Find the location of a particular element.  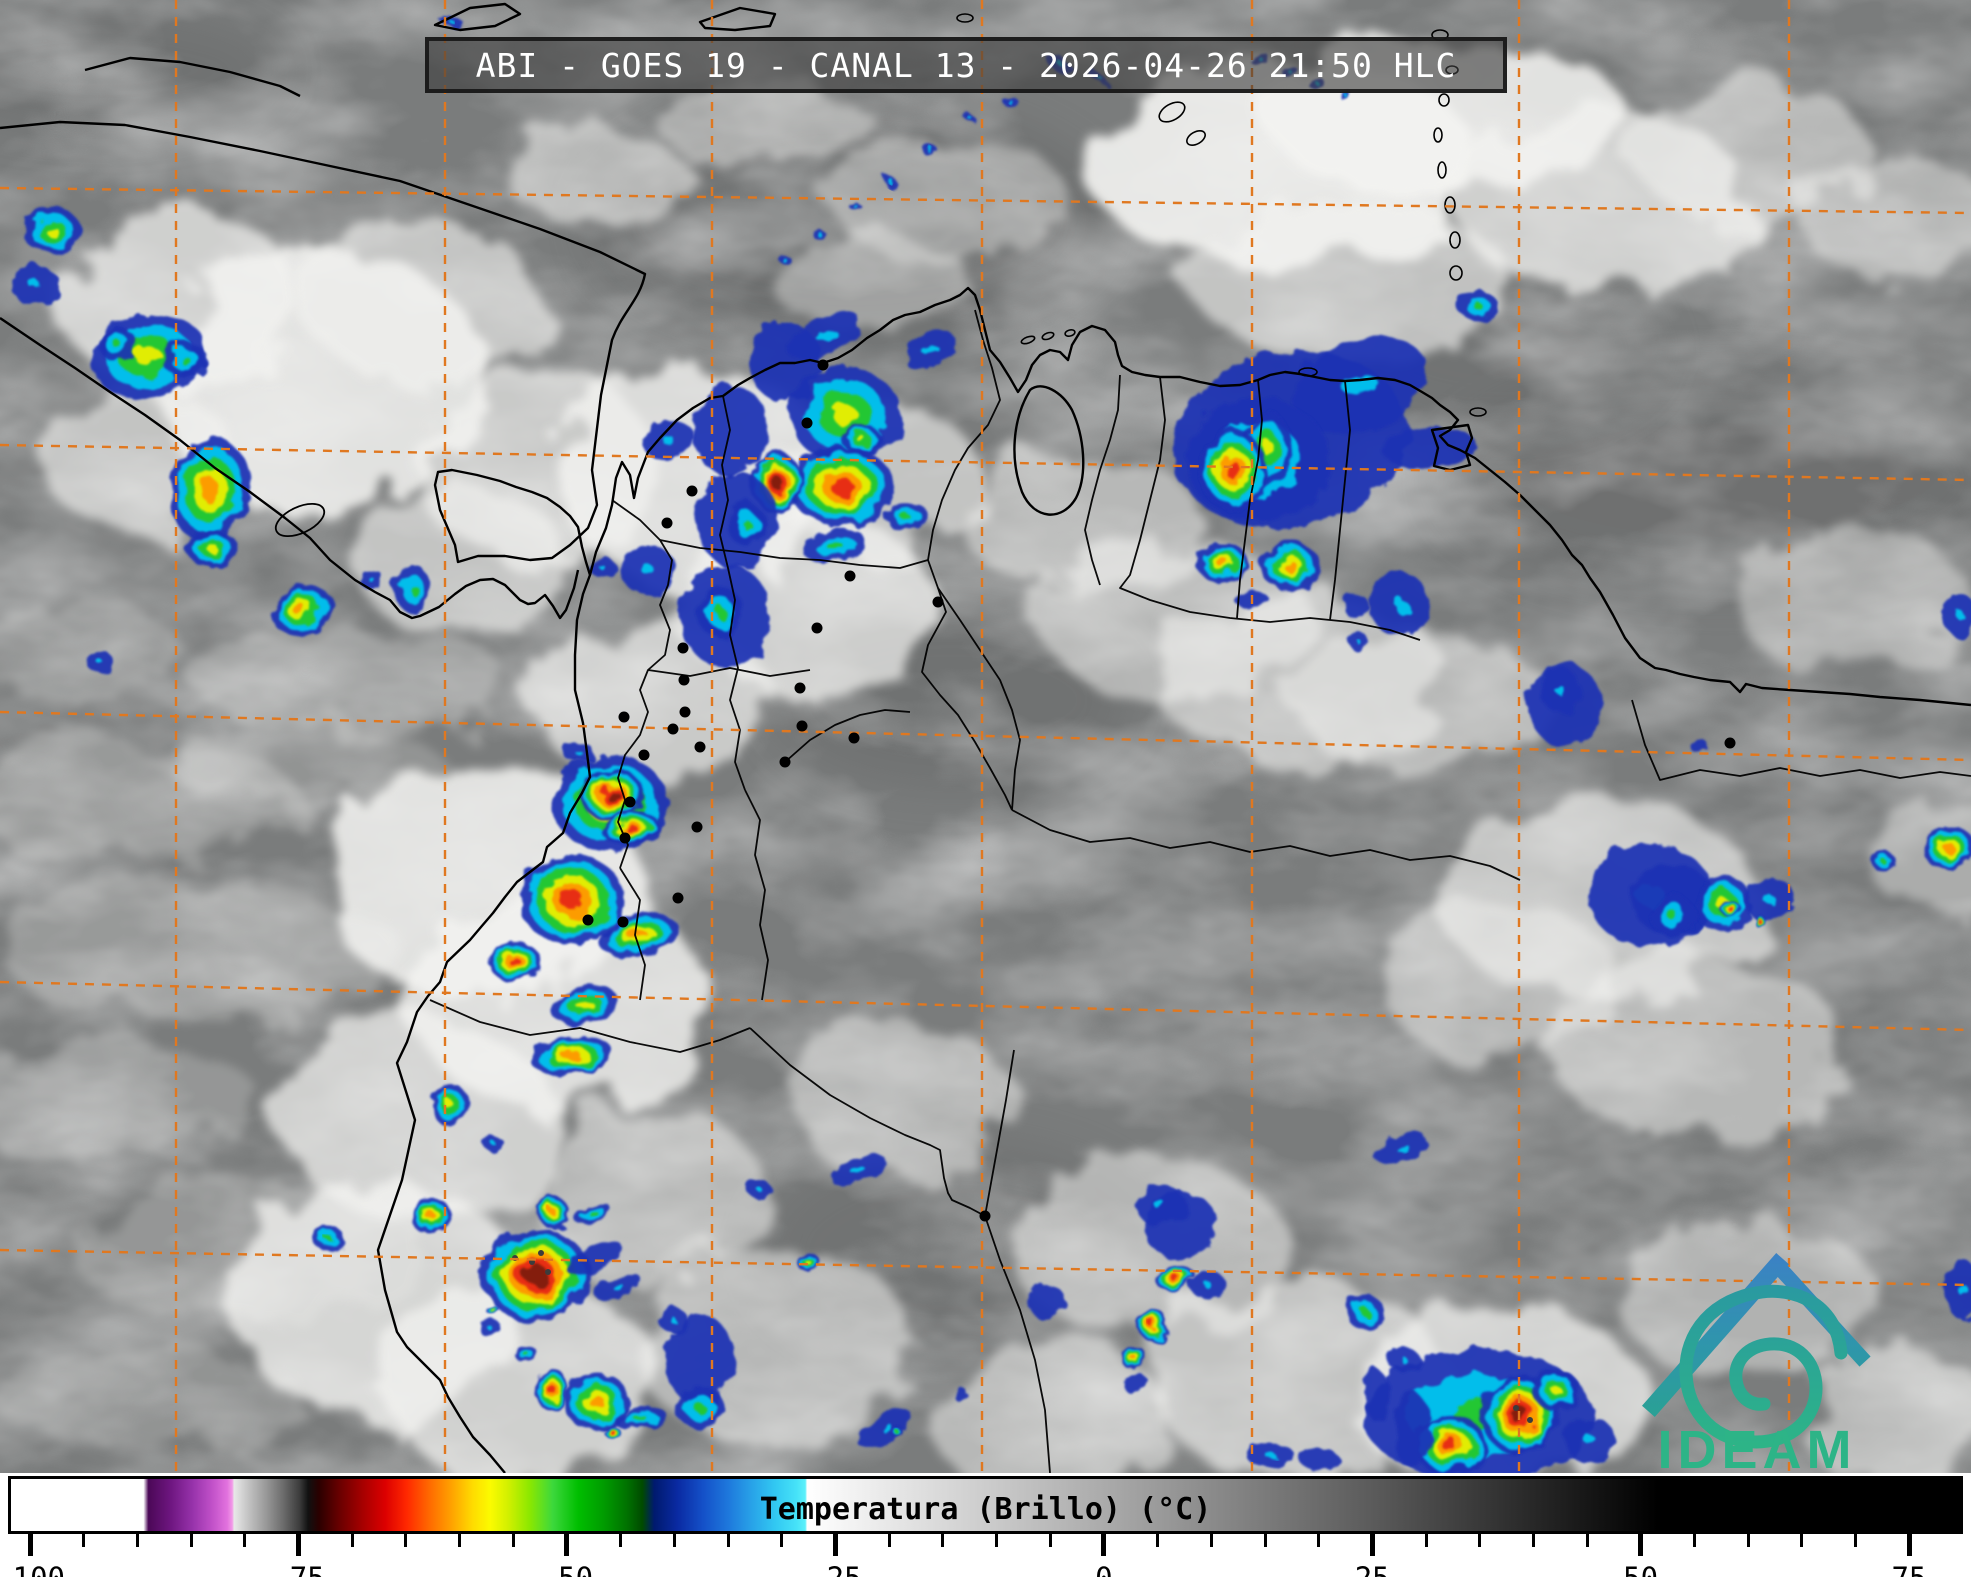

colorbar-tick-label: -50 is located at coordinates (567, 1569).